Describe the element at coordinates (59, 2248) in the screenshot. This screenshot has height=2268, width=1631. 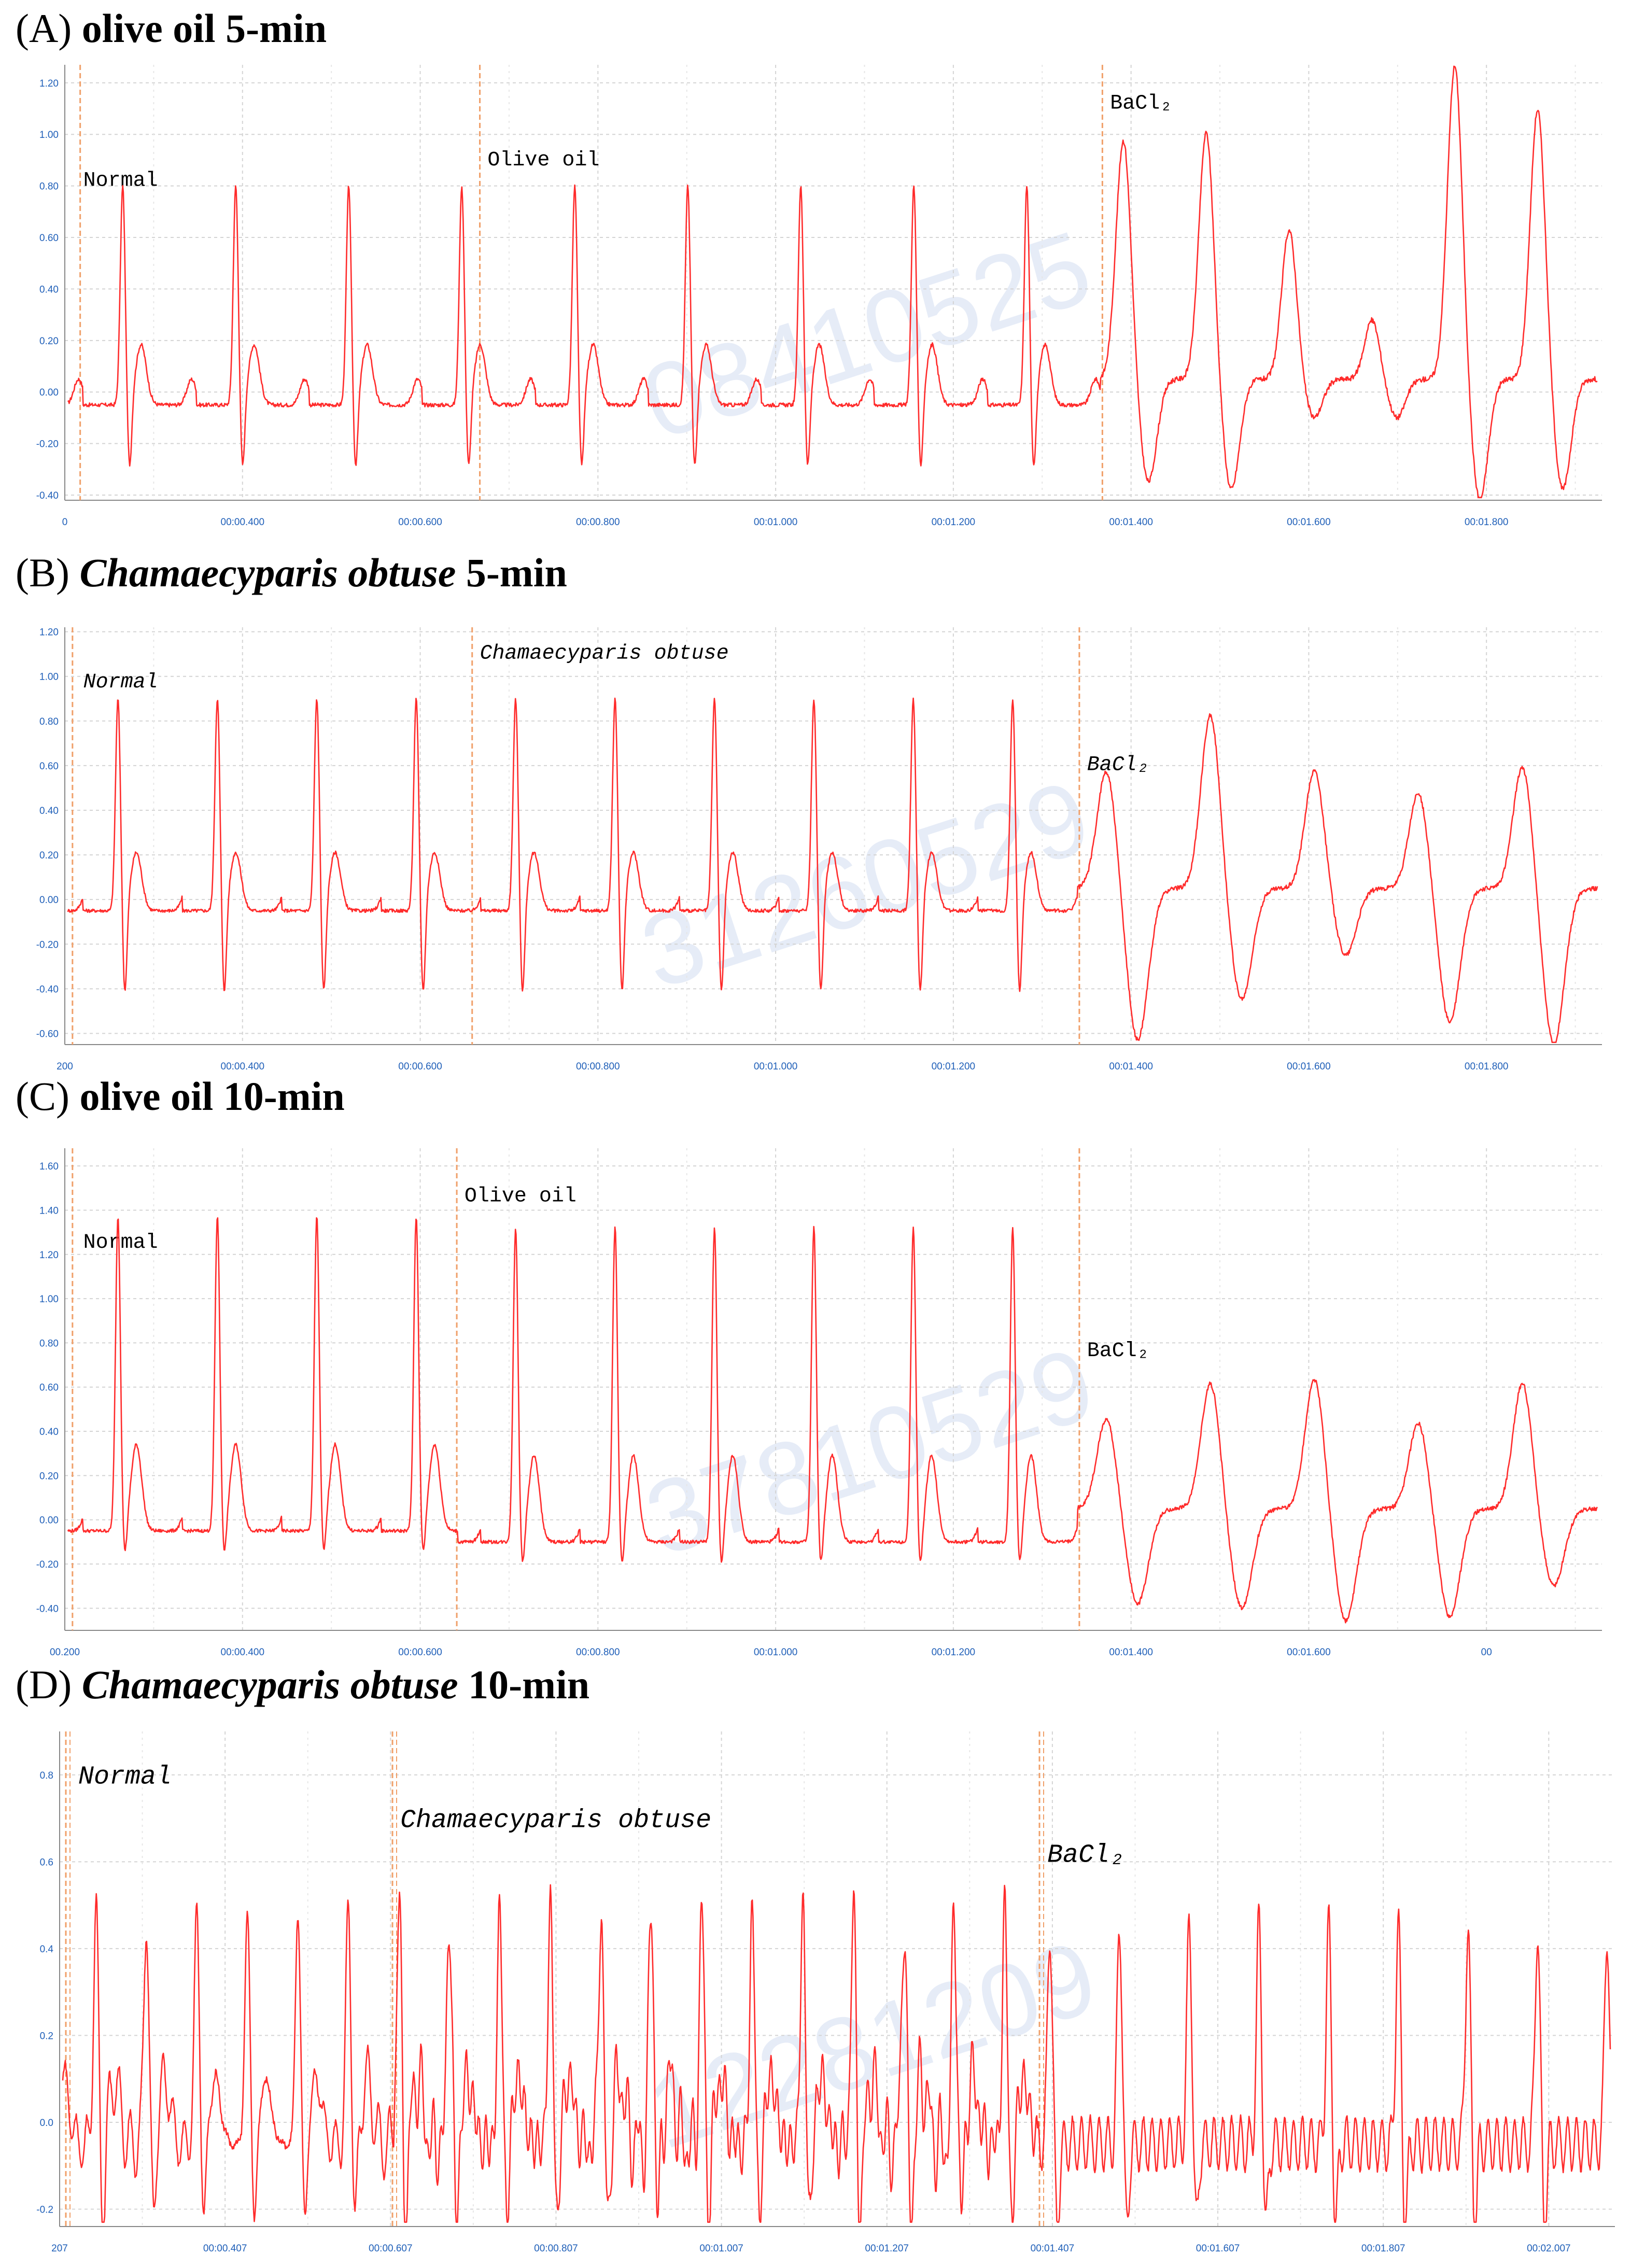
I see `x-tick-label: 207` at that location.